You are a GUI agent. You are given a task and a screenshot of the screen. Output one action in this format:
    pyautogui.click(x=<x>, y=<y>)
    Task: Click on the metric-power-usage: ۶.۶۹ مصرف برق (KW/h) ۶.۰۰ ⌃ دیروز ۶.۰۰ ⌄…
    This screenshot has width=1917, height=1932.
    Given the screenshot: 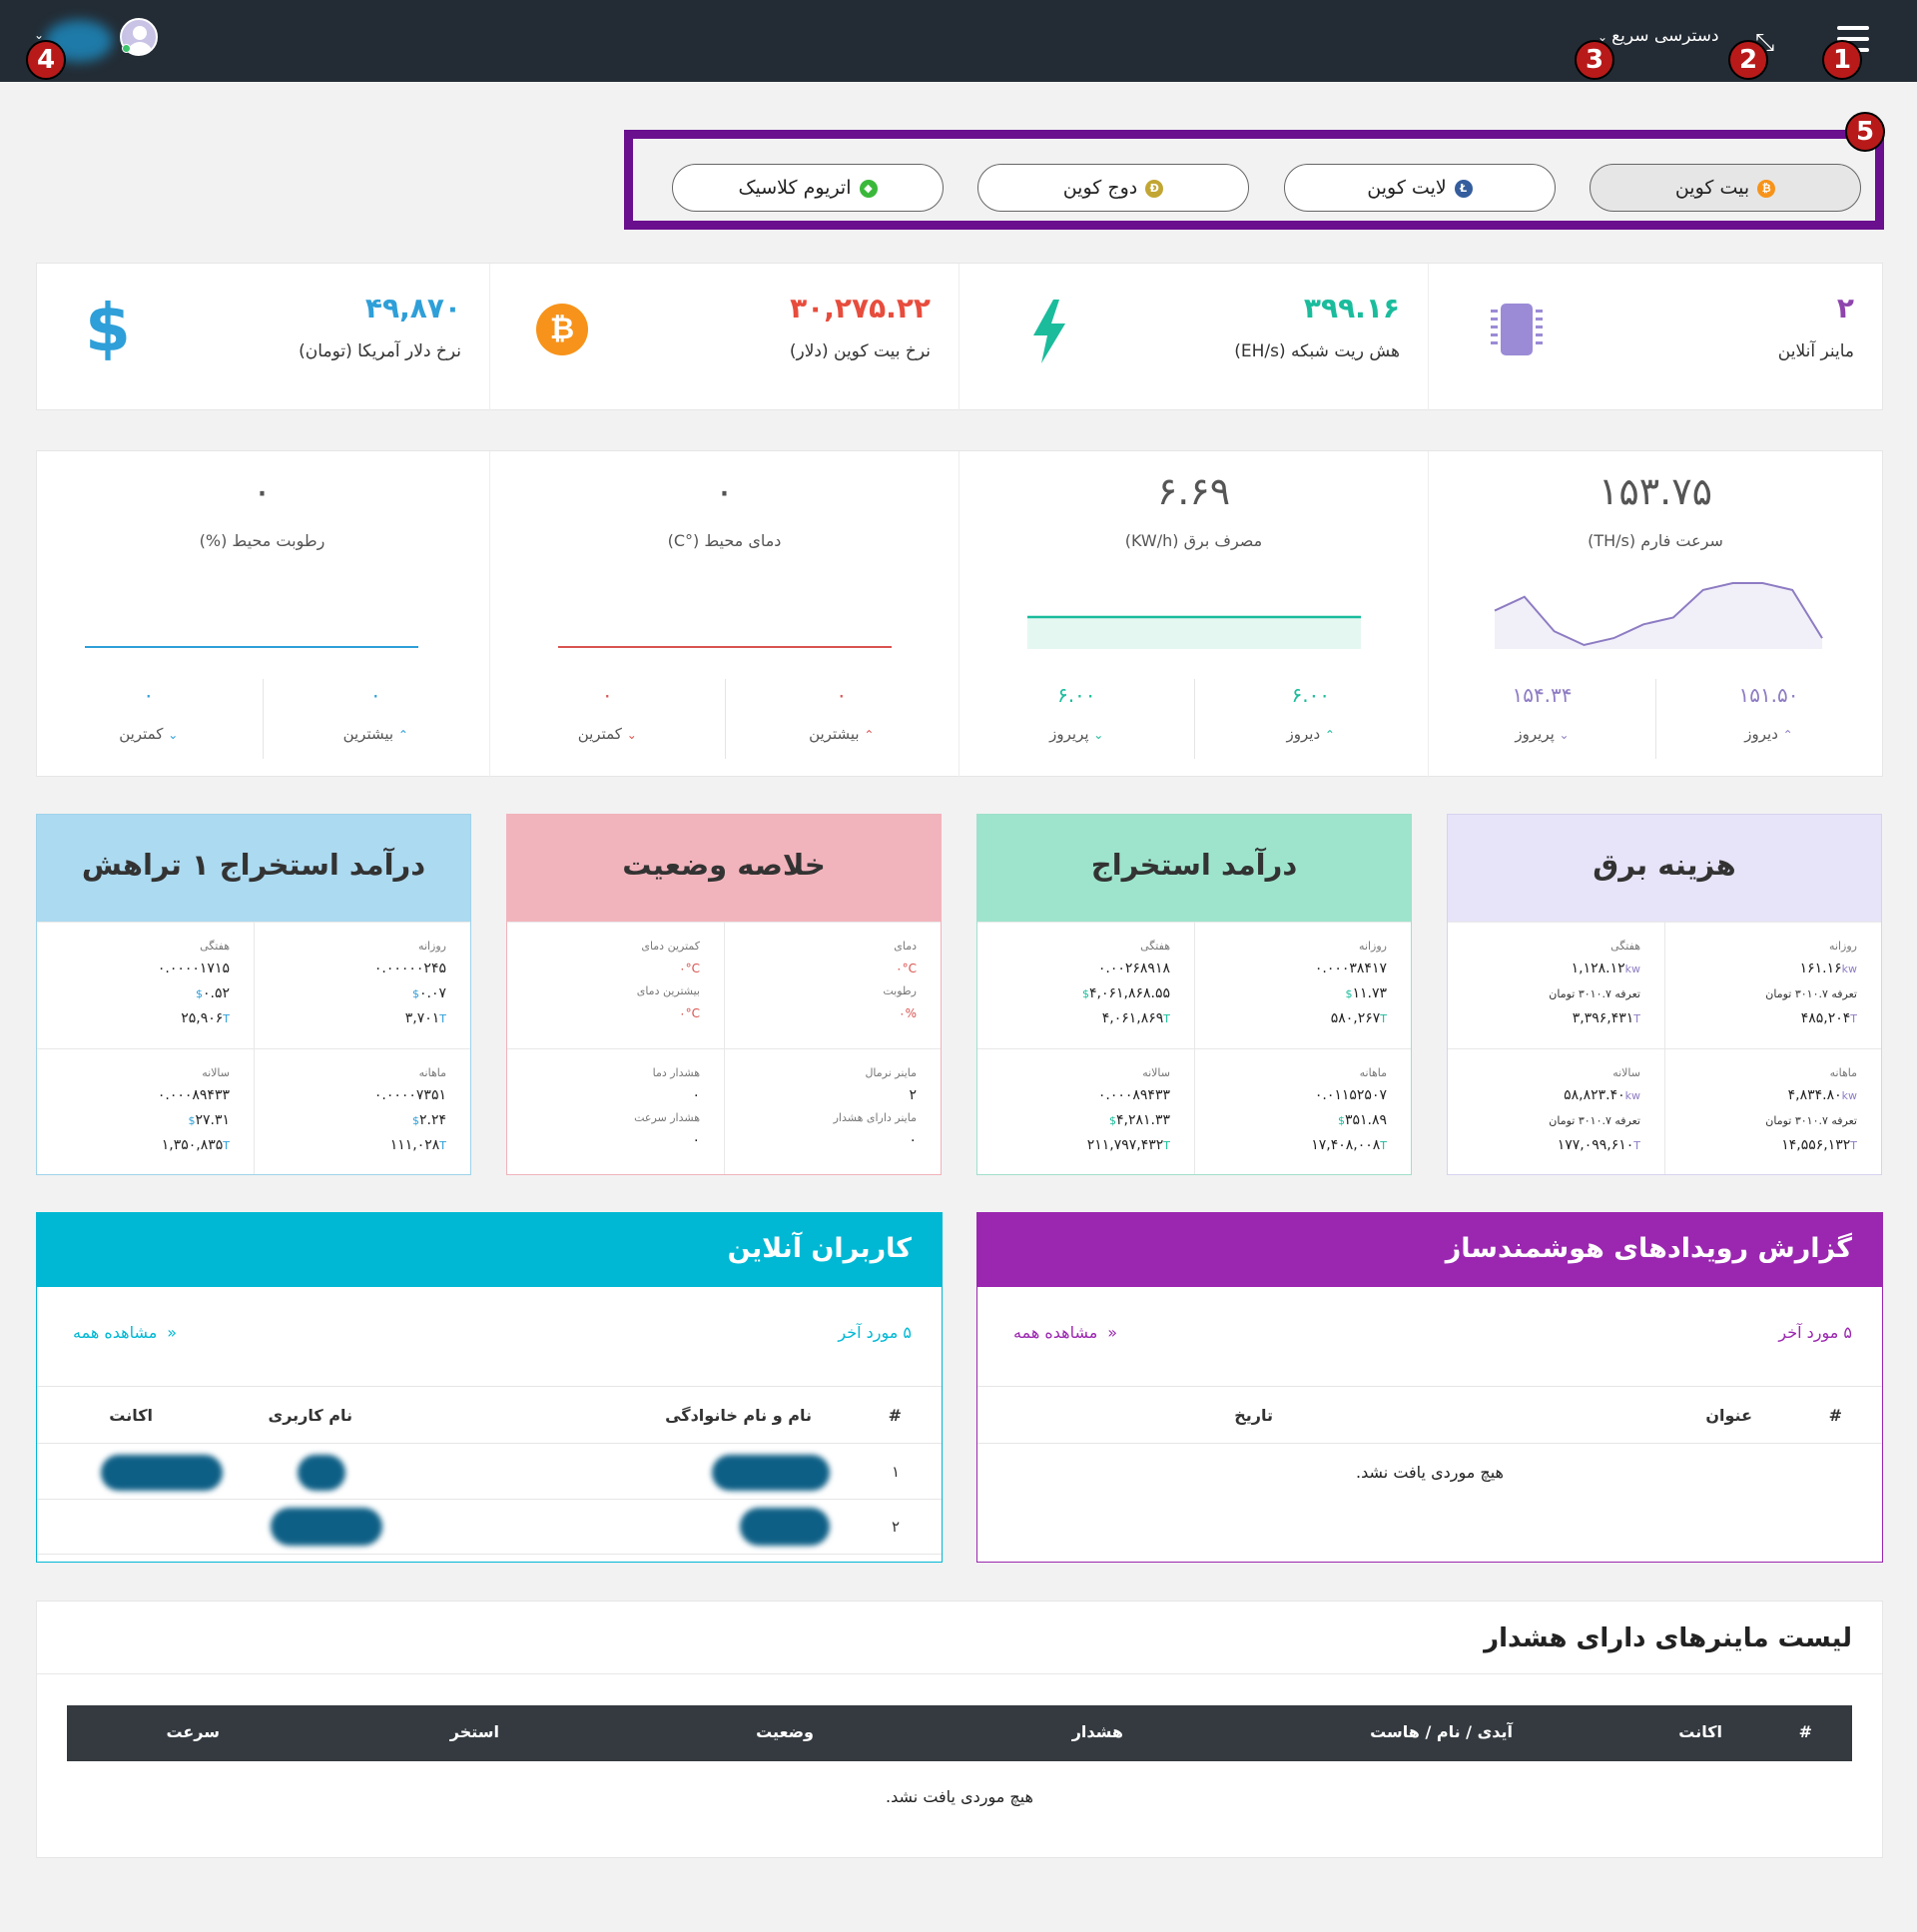 What is the action you would take?
    pyautogui.click(x=1193, y=614)
    